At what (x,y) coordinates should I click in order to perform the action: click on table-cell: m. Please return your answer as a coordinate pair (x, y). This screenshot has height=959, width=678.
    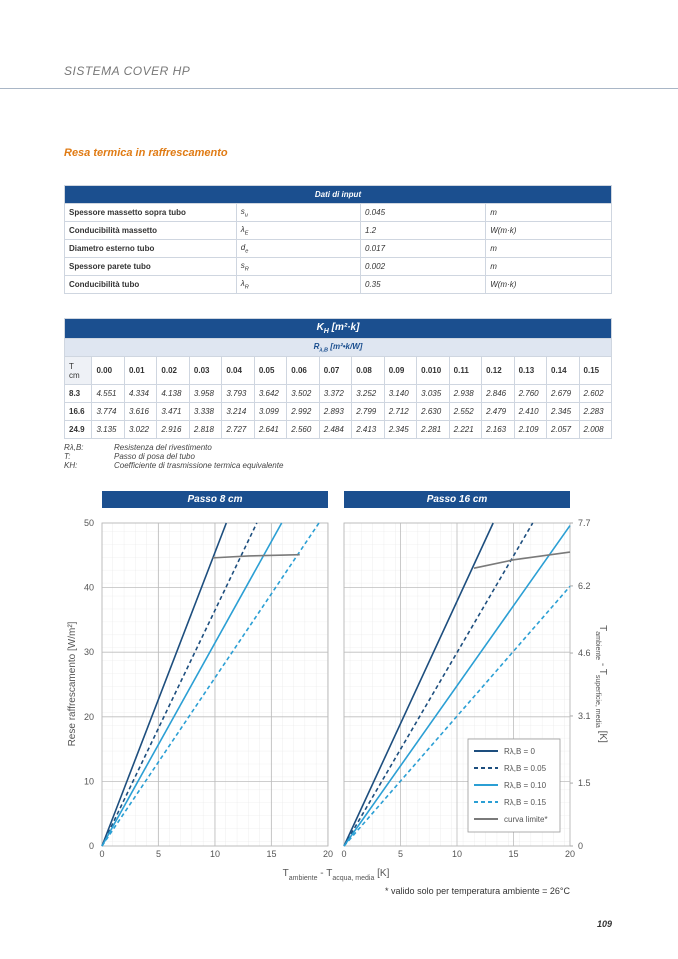
    Looking at the image, I should click on (548, 266).